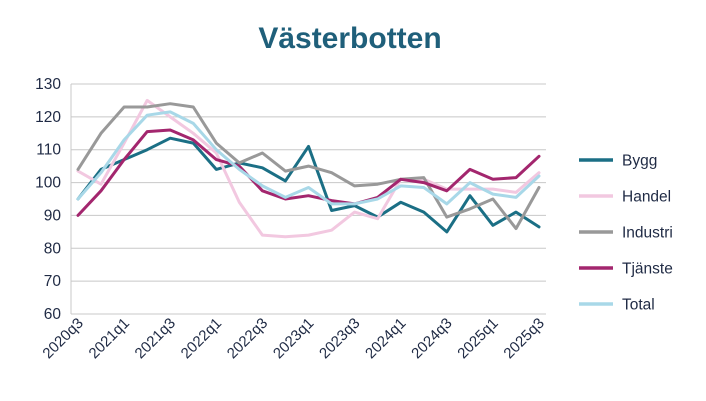 This screenshot has width=706, height=401. I want to click on legend-label: Industri, so click(647, 233).